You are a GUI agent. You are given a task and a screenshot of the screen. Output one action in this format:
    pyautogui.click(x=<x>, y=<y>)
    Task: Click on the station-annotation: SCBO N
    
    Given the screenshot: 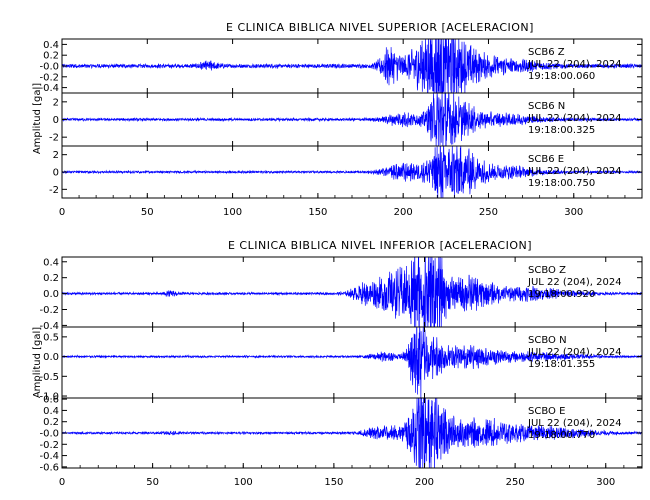 What is the action you would take?
    pyautogui.click(x=547, y=340)
    